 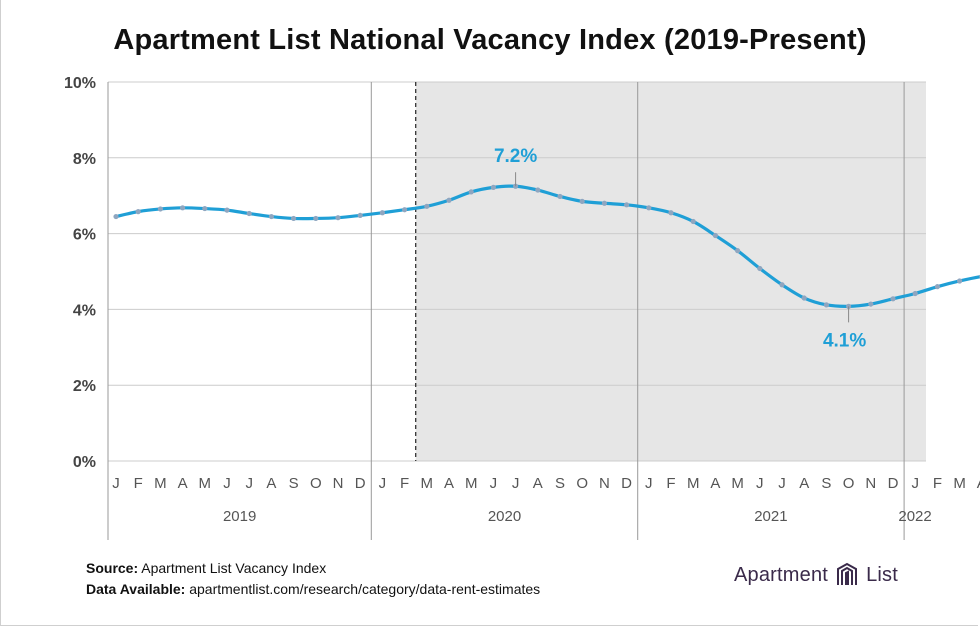 I want to click on logo-word-apartment: Apartment, so click(x=781, y=574).